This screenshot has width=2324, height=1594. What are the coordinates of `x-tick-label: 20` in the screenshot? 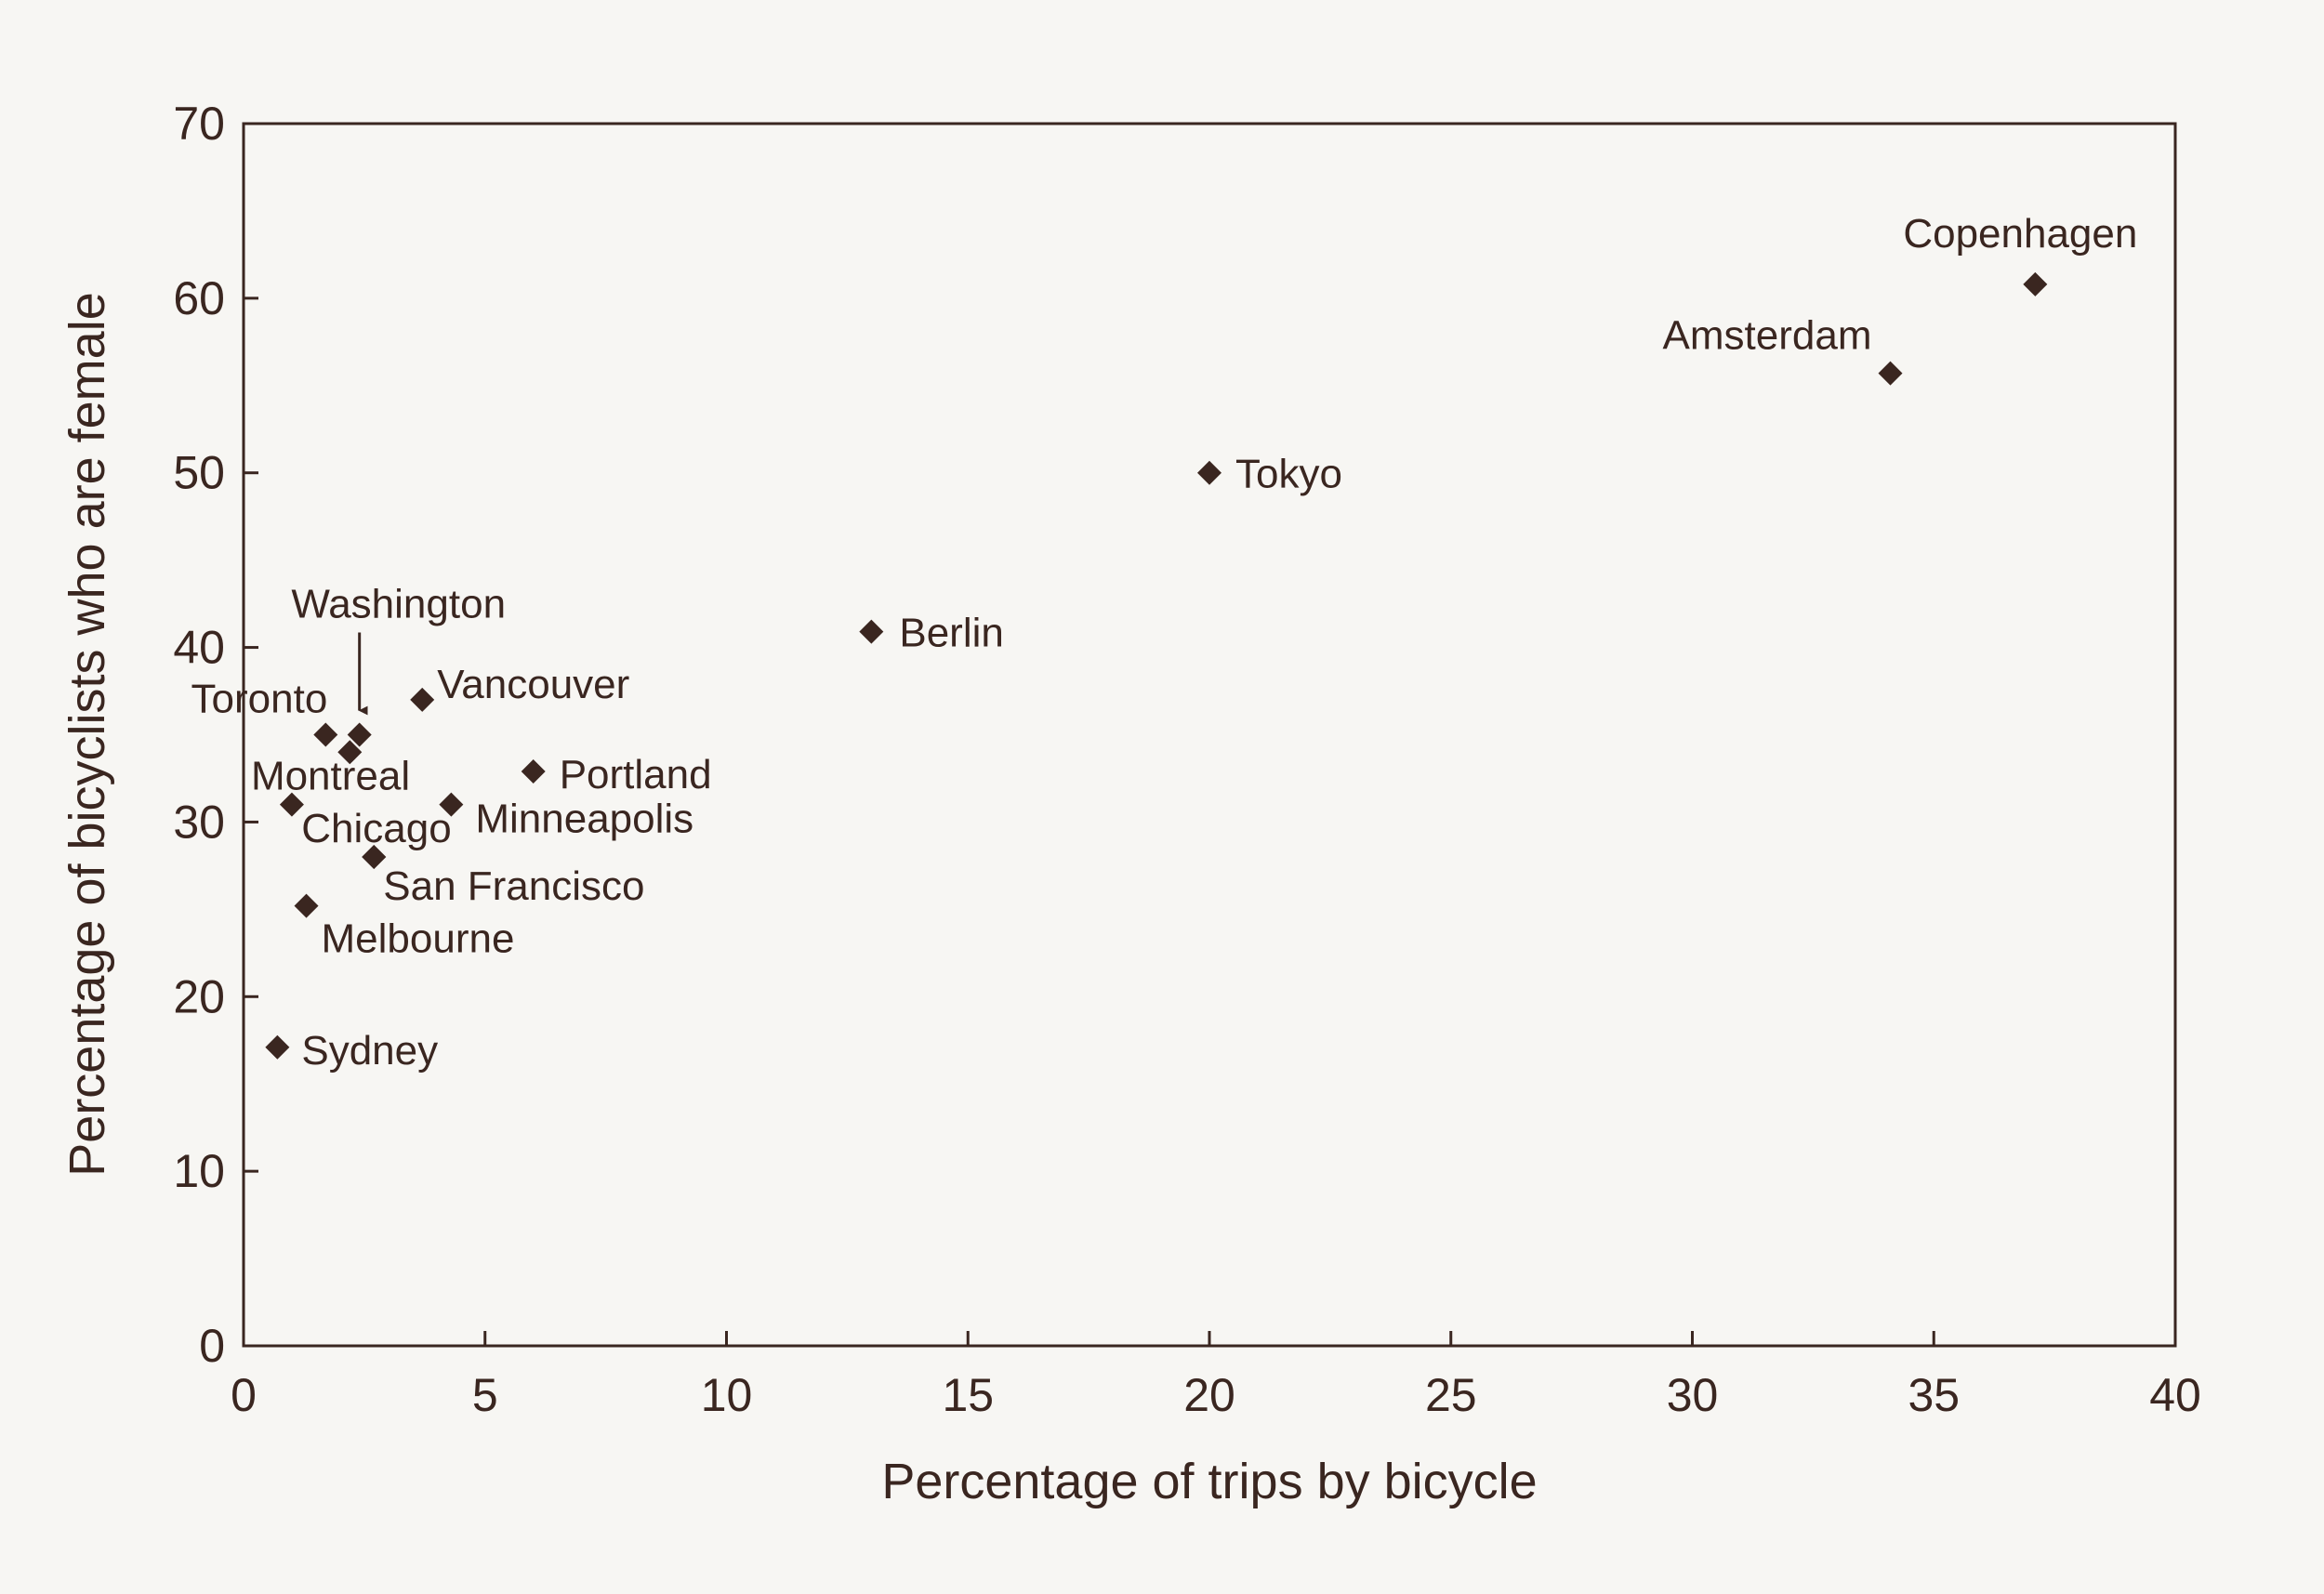 It's located at (1209, 1395).